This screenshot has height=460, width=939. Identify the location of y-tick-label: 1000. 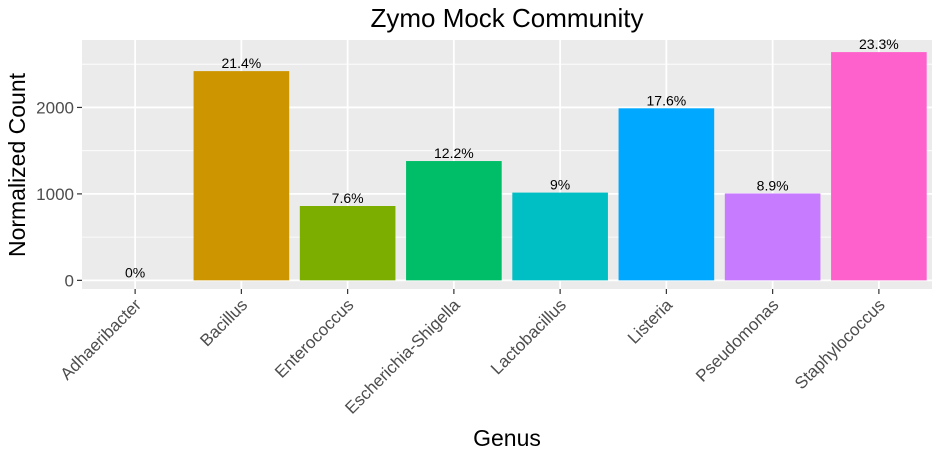
(55, 194).